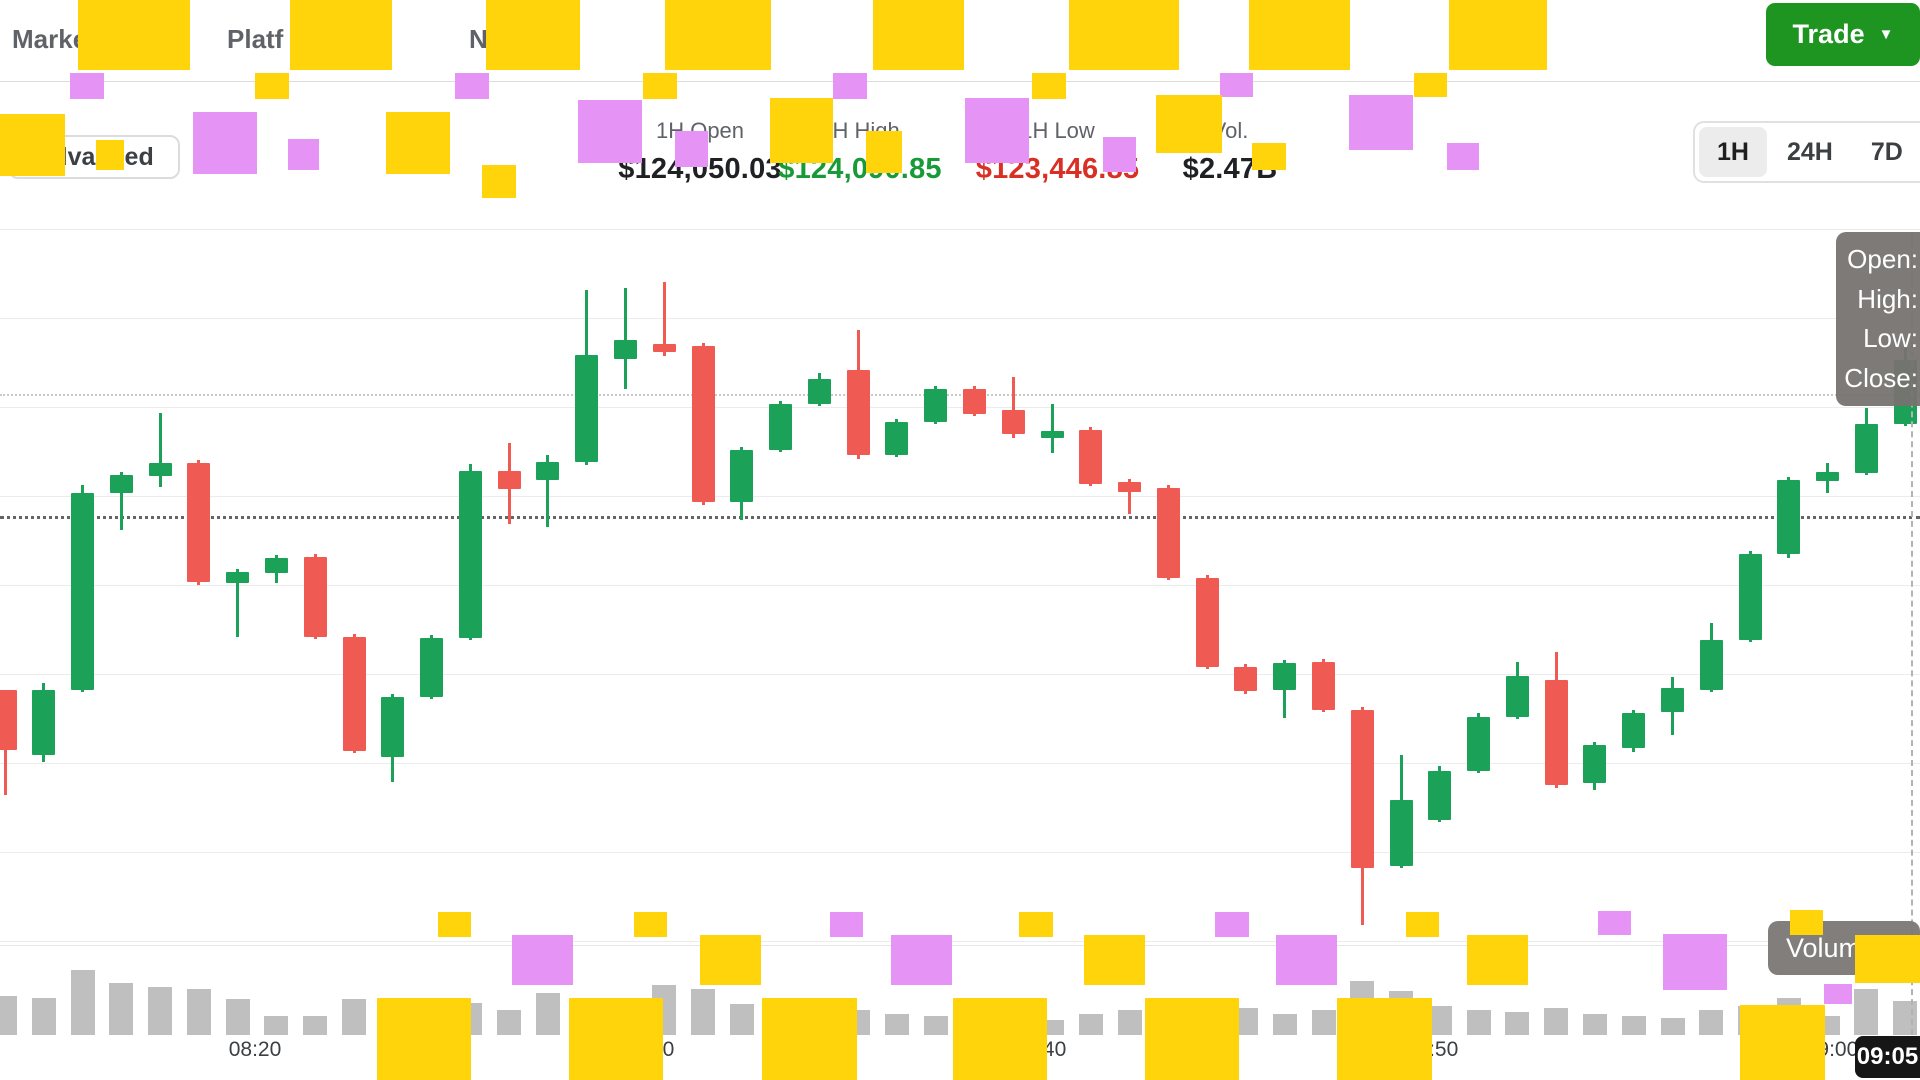  What do you see at coordinates (1887, 298) in the screenshot?
I see `ohlc-high-label: High:` at bounding box center [1887, 298].